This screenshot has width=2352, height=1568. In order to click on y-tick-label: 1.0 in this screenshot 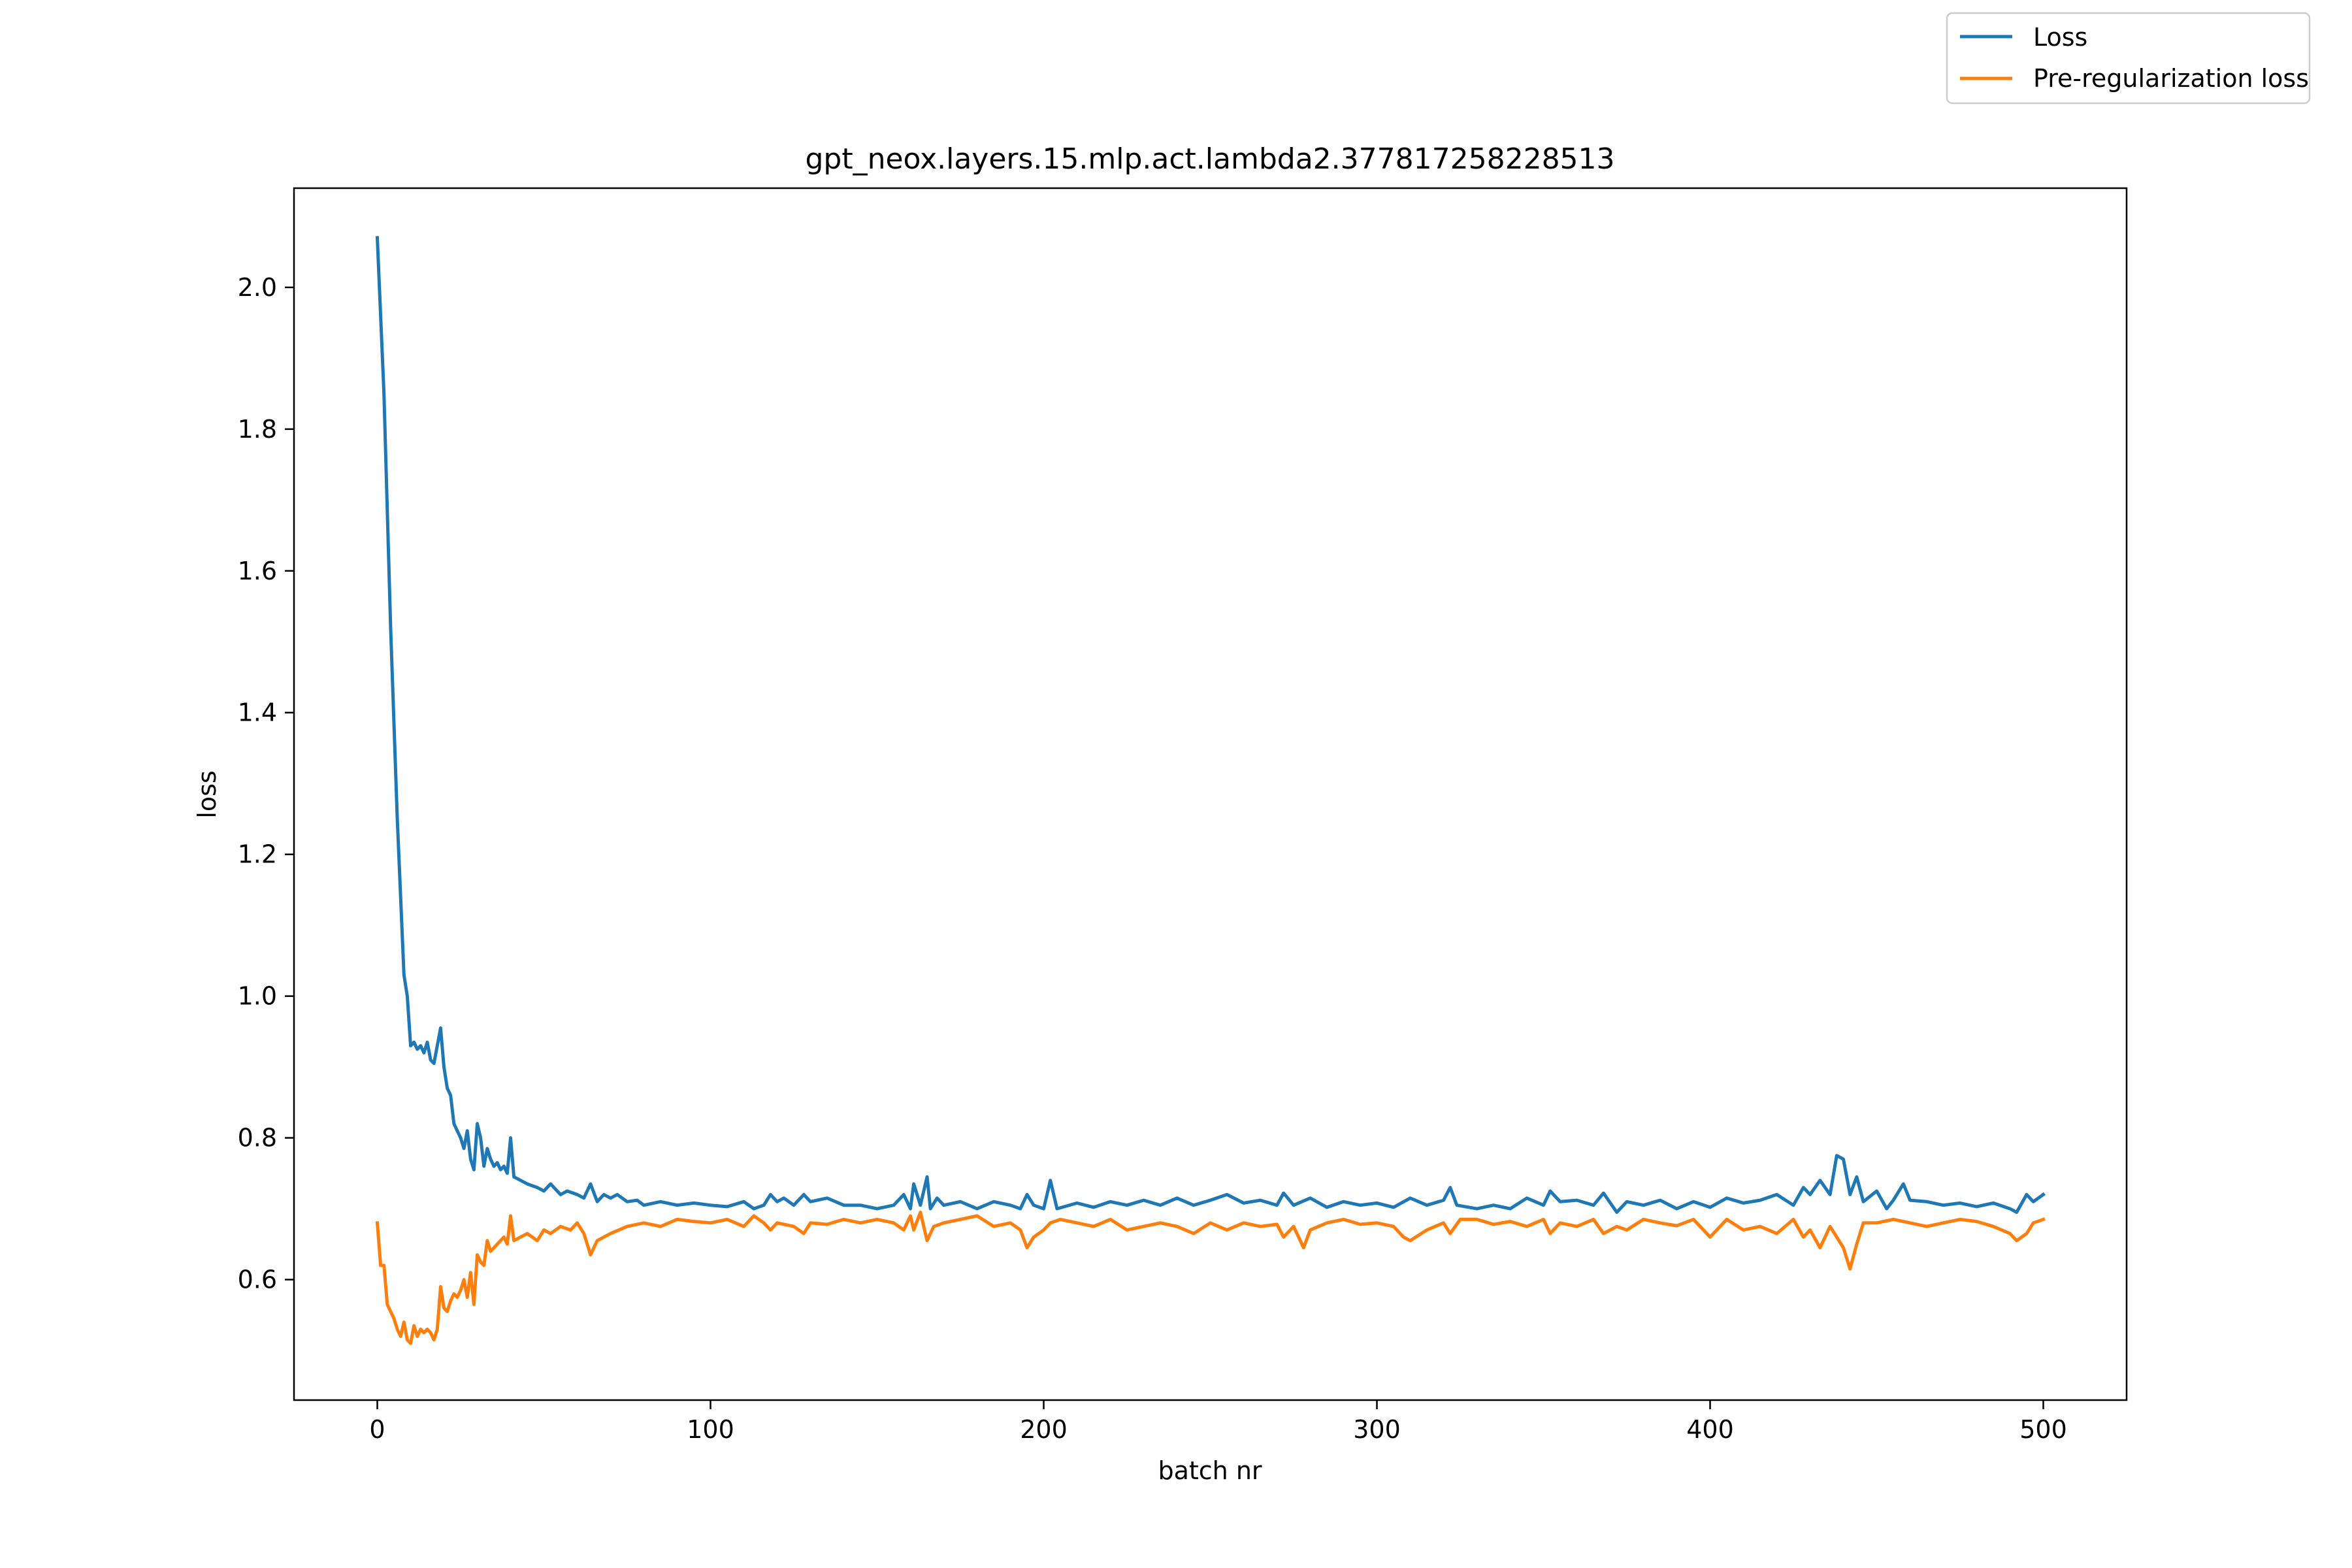, I will do `click(257, 996)`.